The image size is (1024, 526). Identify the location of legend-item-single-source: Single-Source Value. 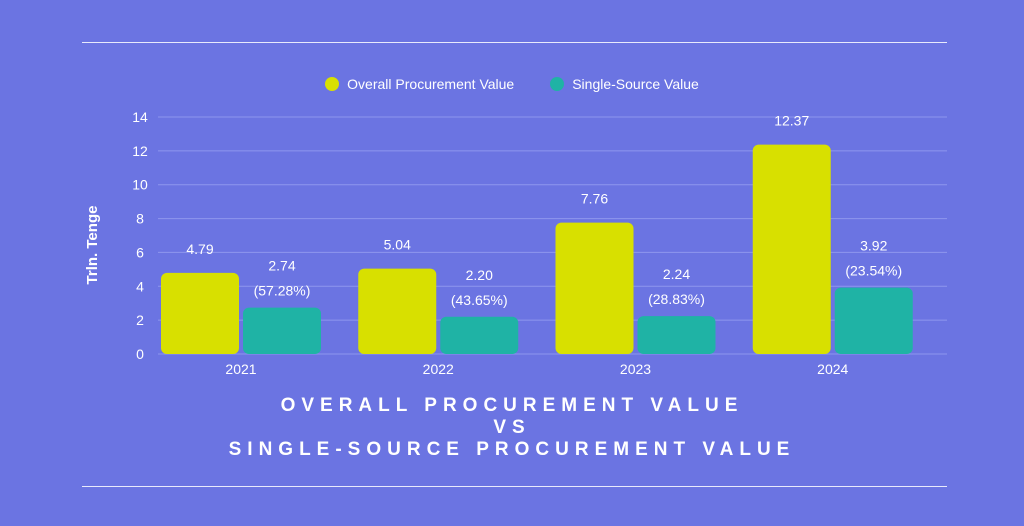
(624, 84).